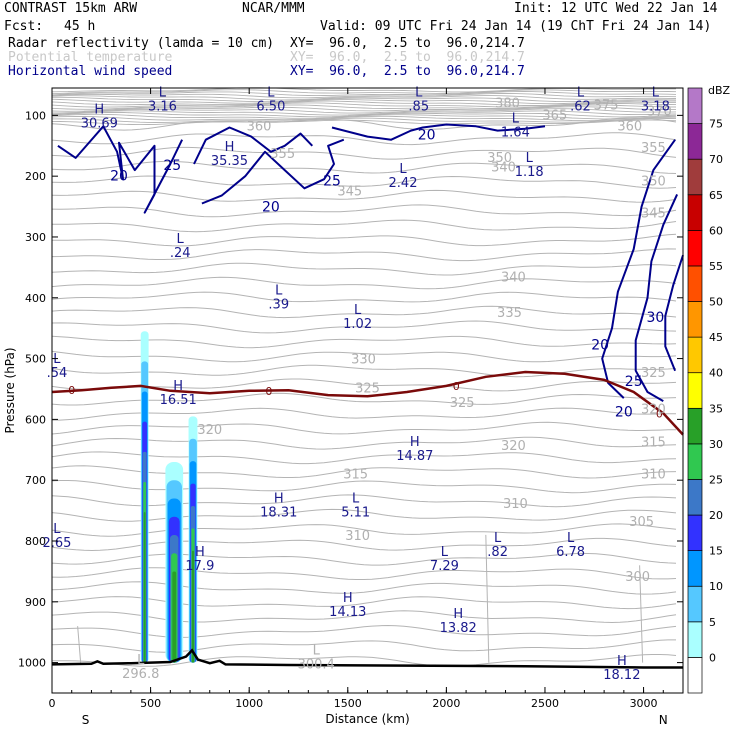 The height and width of the screenshot is (740, 740). I want to click on colorbar-units: dBZ, so click(719, 90).